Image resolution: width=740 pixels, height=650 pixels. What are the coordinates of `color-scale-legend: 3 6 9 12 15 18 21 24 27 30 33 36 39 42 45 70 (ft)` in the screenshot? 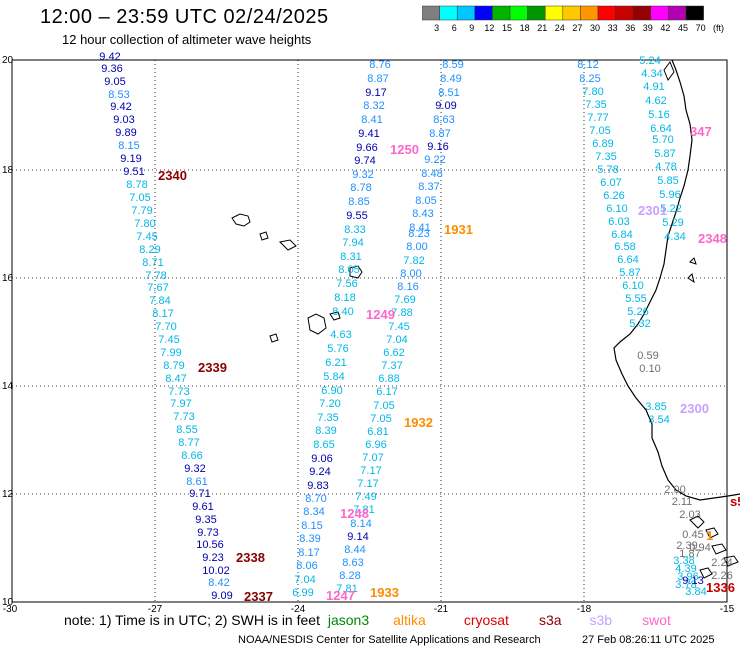 It's located at (573, 19).